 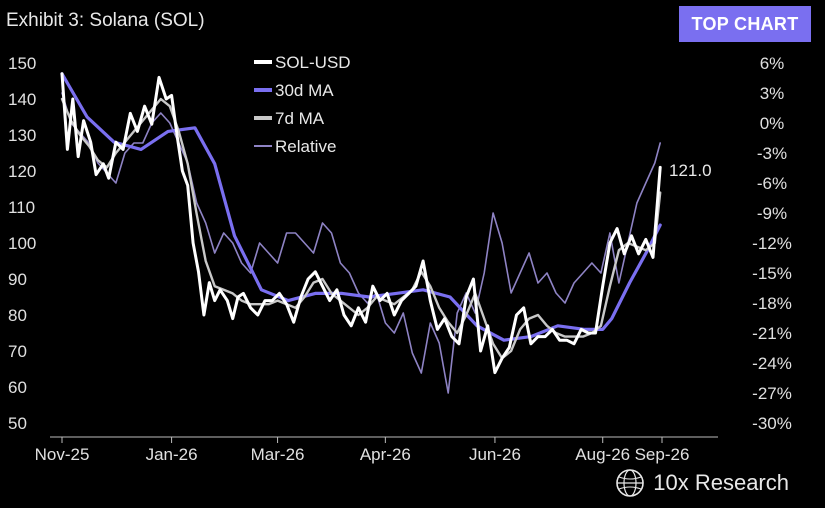 I want to click on y-right-tick-label: -24%, so click(x=772, y=363).